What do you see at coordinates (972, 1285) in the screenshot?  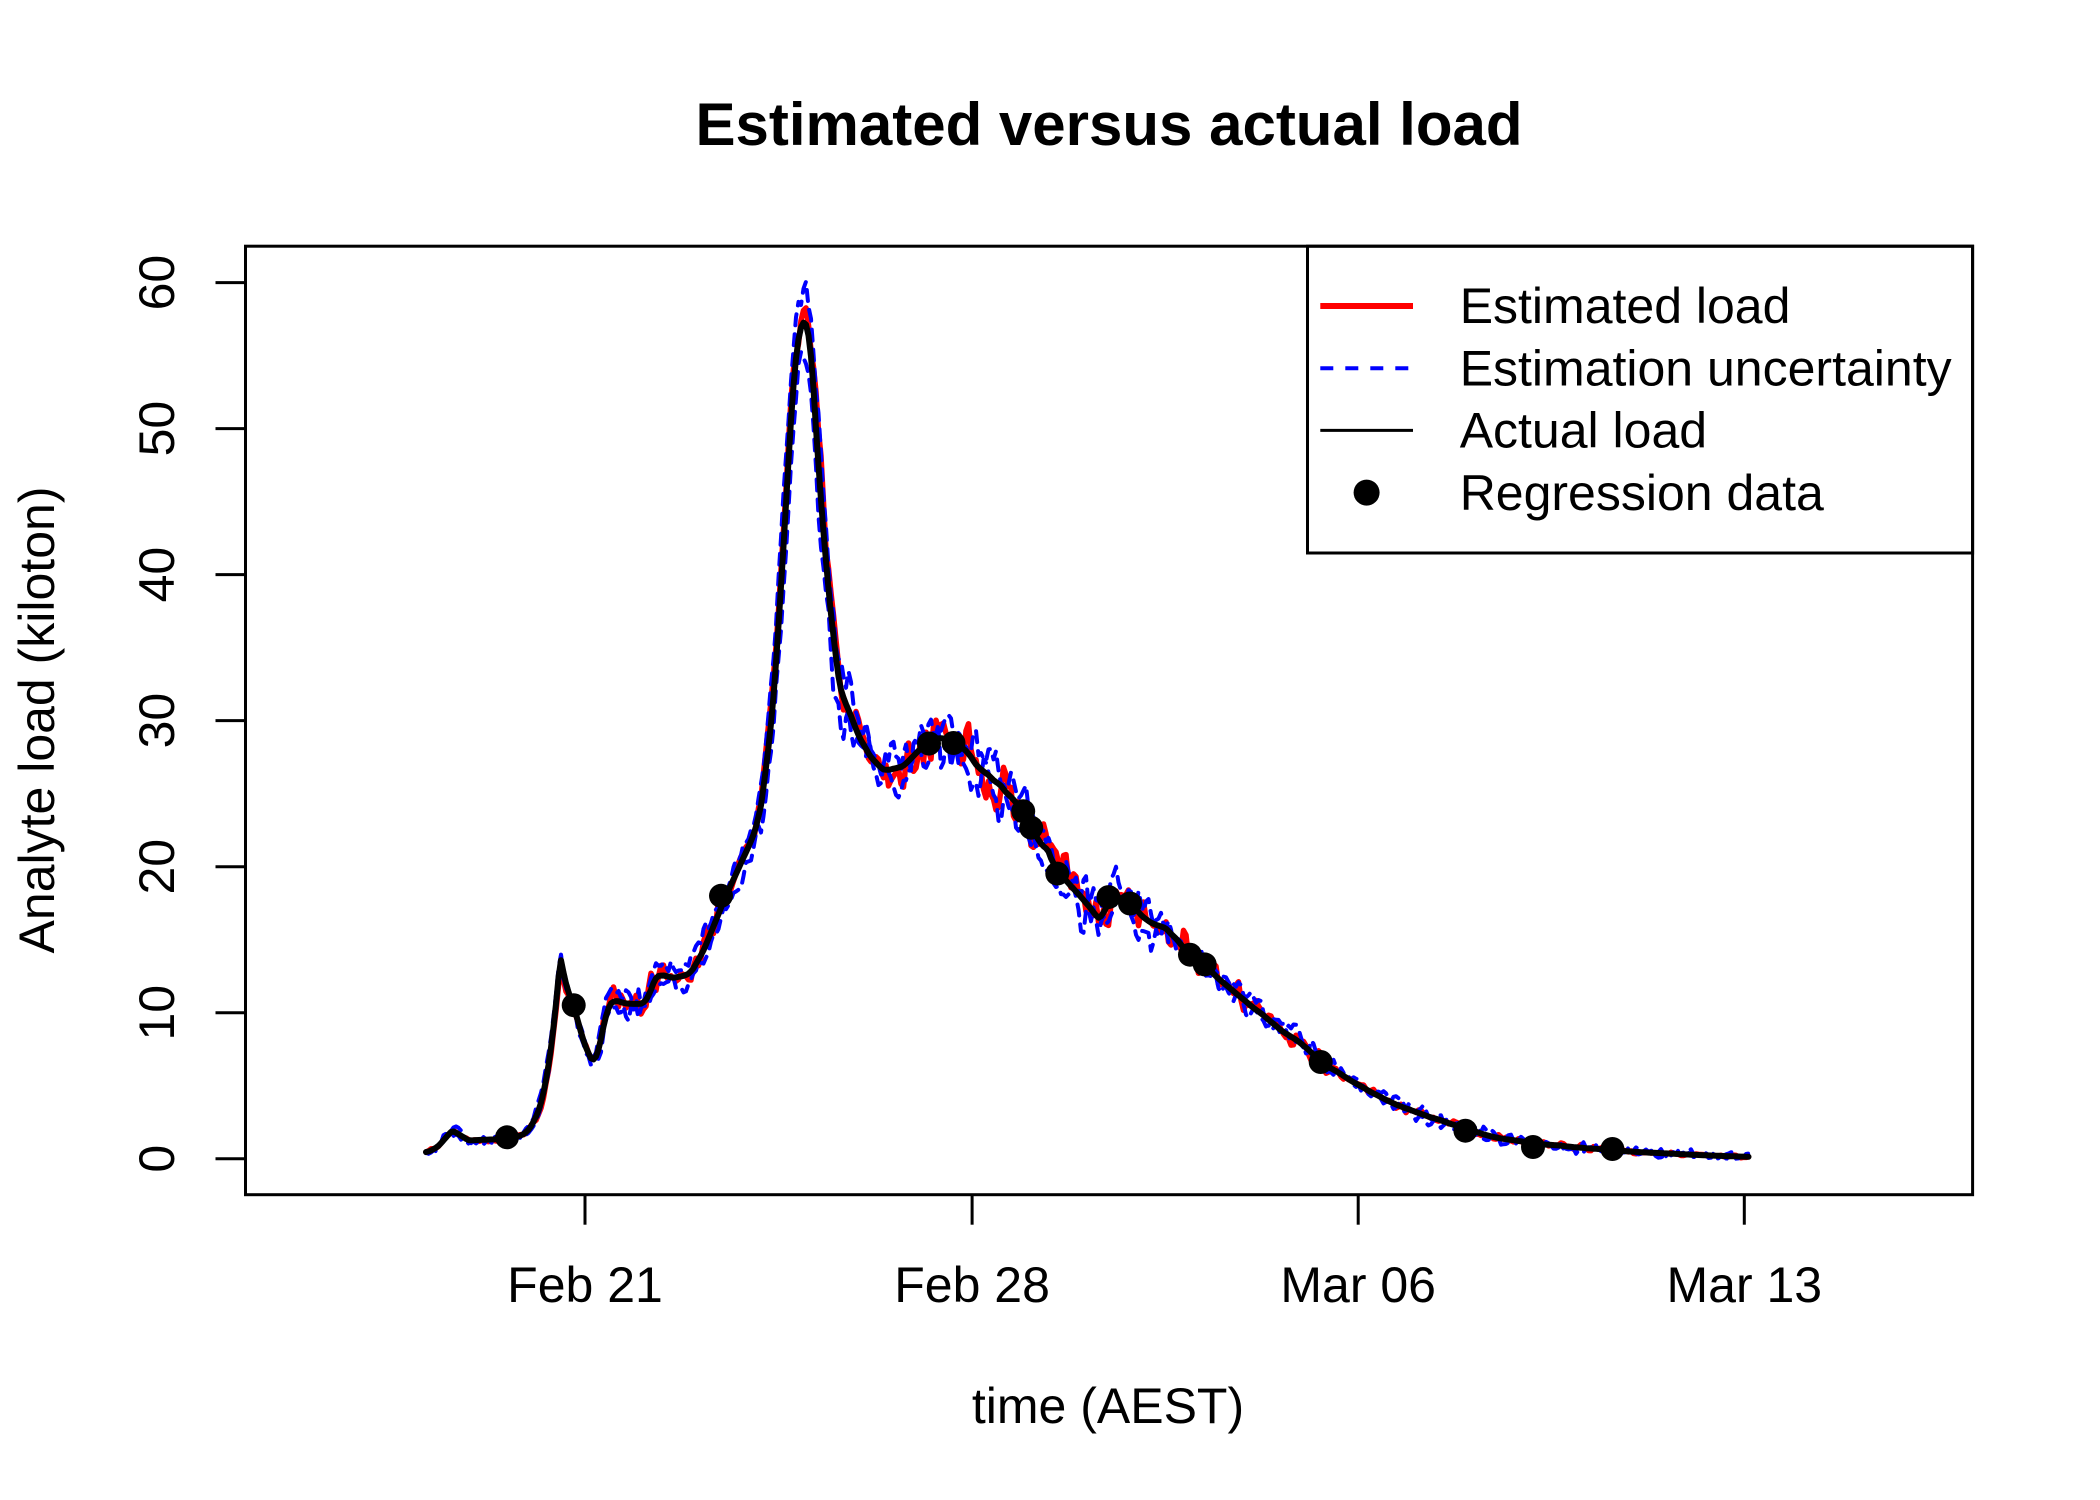 I see `svg-text: Feb 28` at bounding box center [972, 1285].